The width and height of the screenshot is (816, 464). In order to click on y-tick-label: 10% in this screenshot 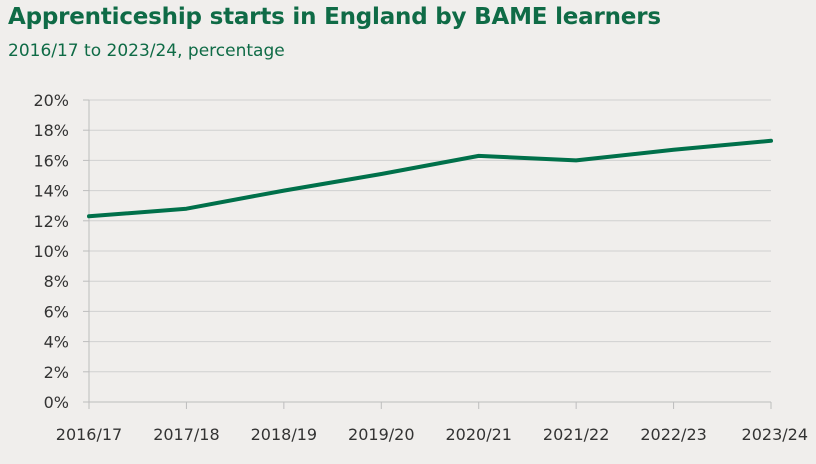, I will do `click(51, 251)`.